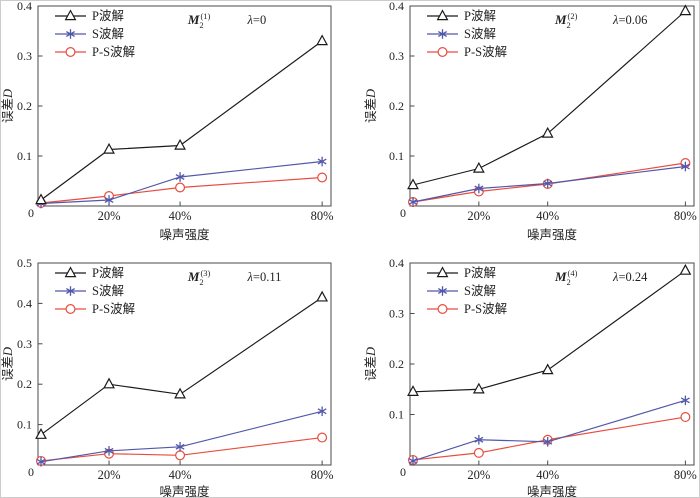  Describe the element at coordinates (199, 20) in the screenshot. I see `moment-annotation: M(1) 2` at that location.